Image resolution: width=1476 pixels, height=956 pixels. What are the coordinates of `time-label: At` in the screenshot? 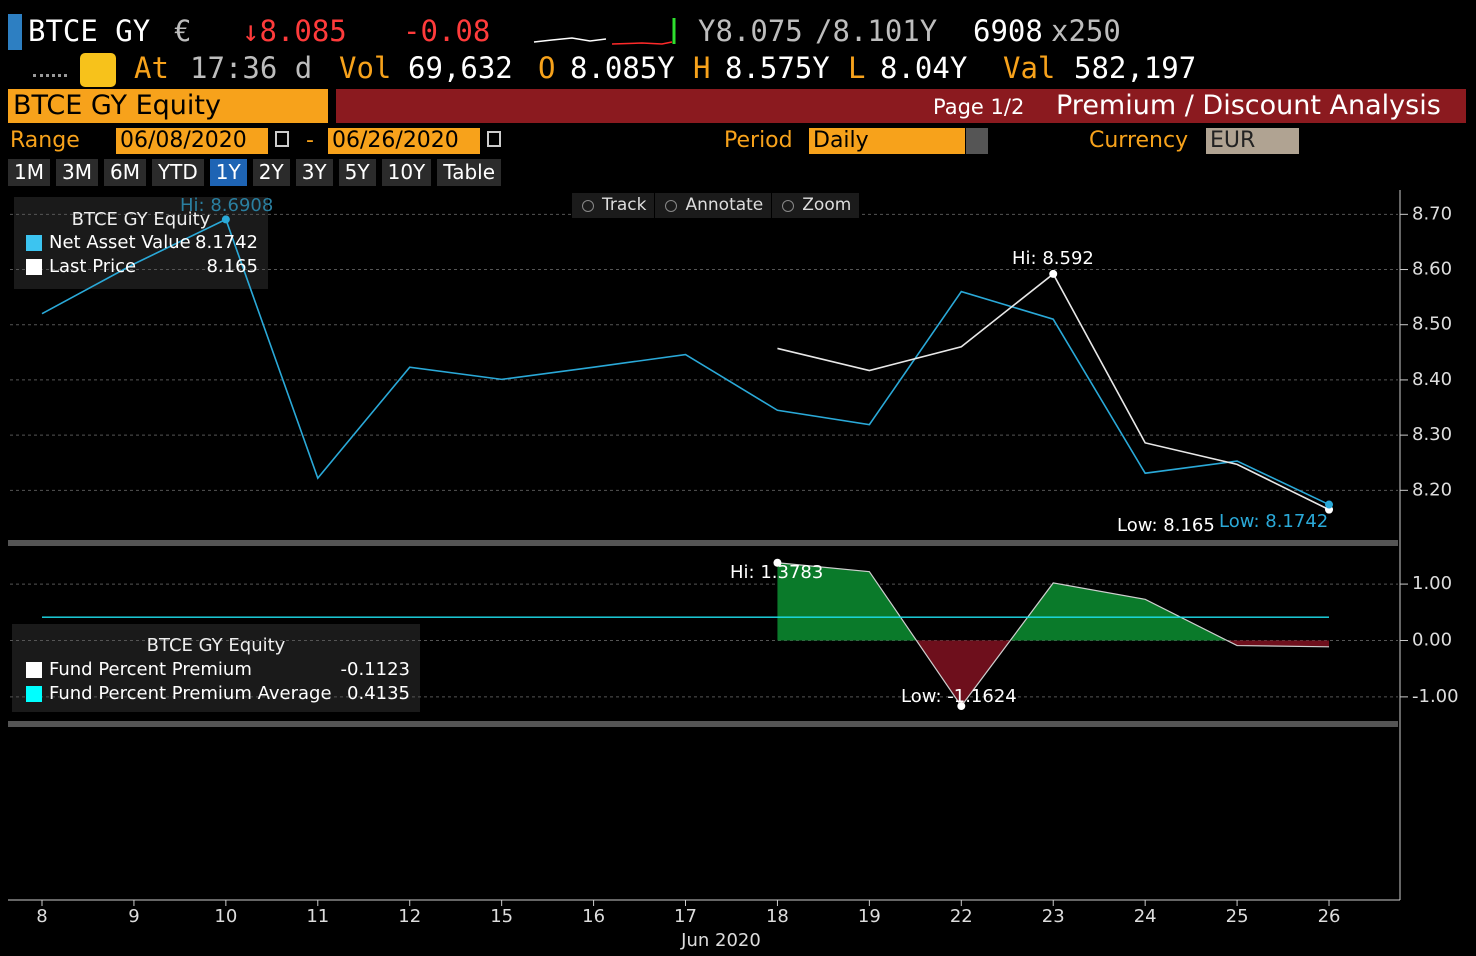 It's located at (151, 68).